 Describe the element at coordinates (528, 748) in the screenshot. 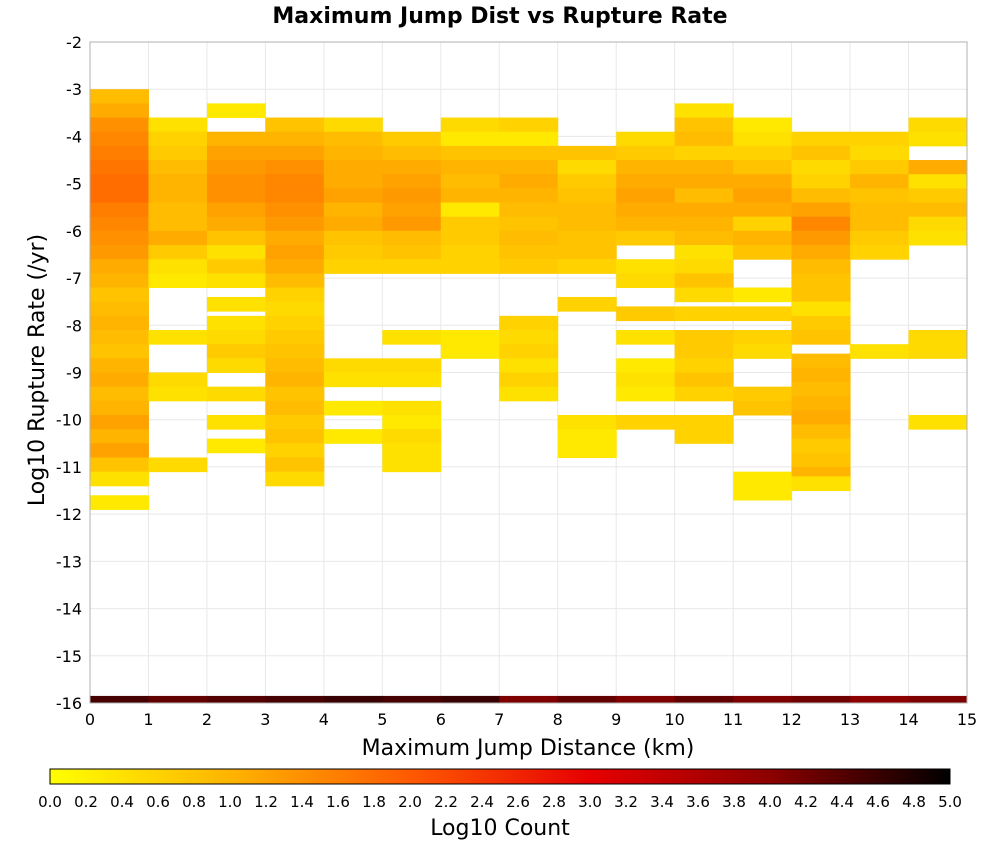

I see `x-axis-label: Maximum Jump Distance (km)` at that location.